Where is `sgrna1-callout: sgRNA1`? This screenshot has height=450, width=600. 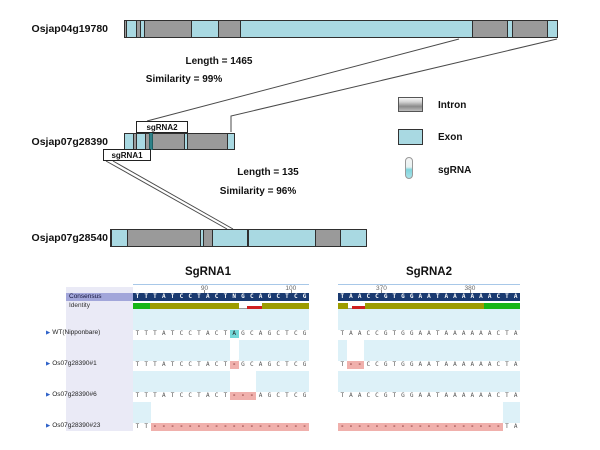
sgrna1-callout: sgRNA1 is located at coordinates (127, 155).